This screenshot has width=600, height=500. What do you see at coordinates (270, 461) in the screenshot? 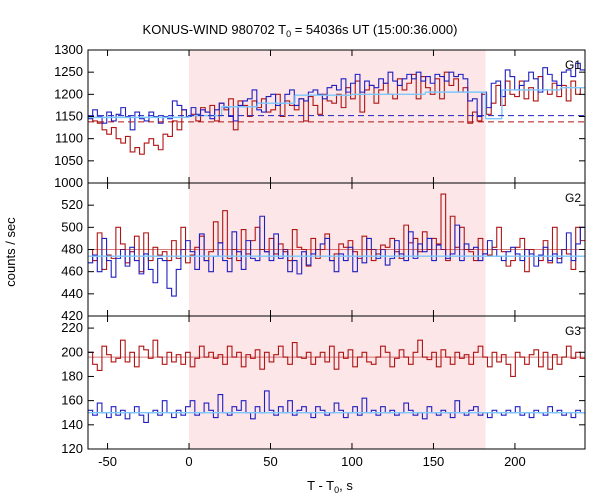
I see `xtick-label-50: 50` at bounding box center [270, 461].